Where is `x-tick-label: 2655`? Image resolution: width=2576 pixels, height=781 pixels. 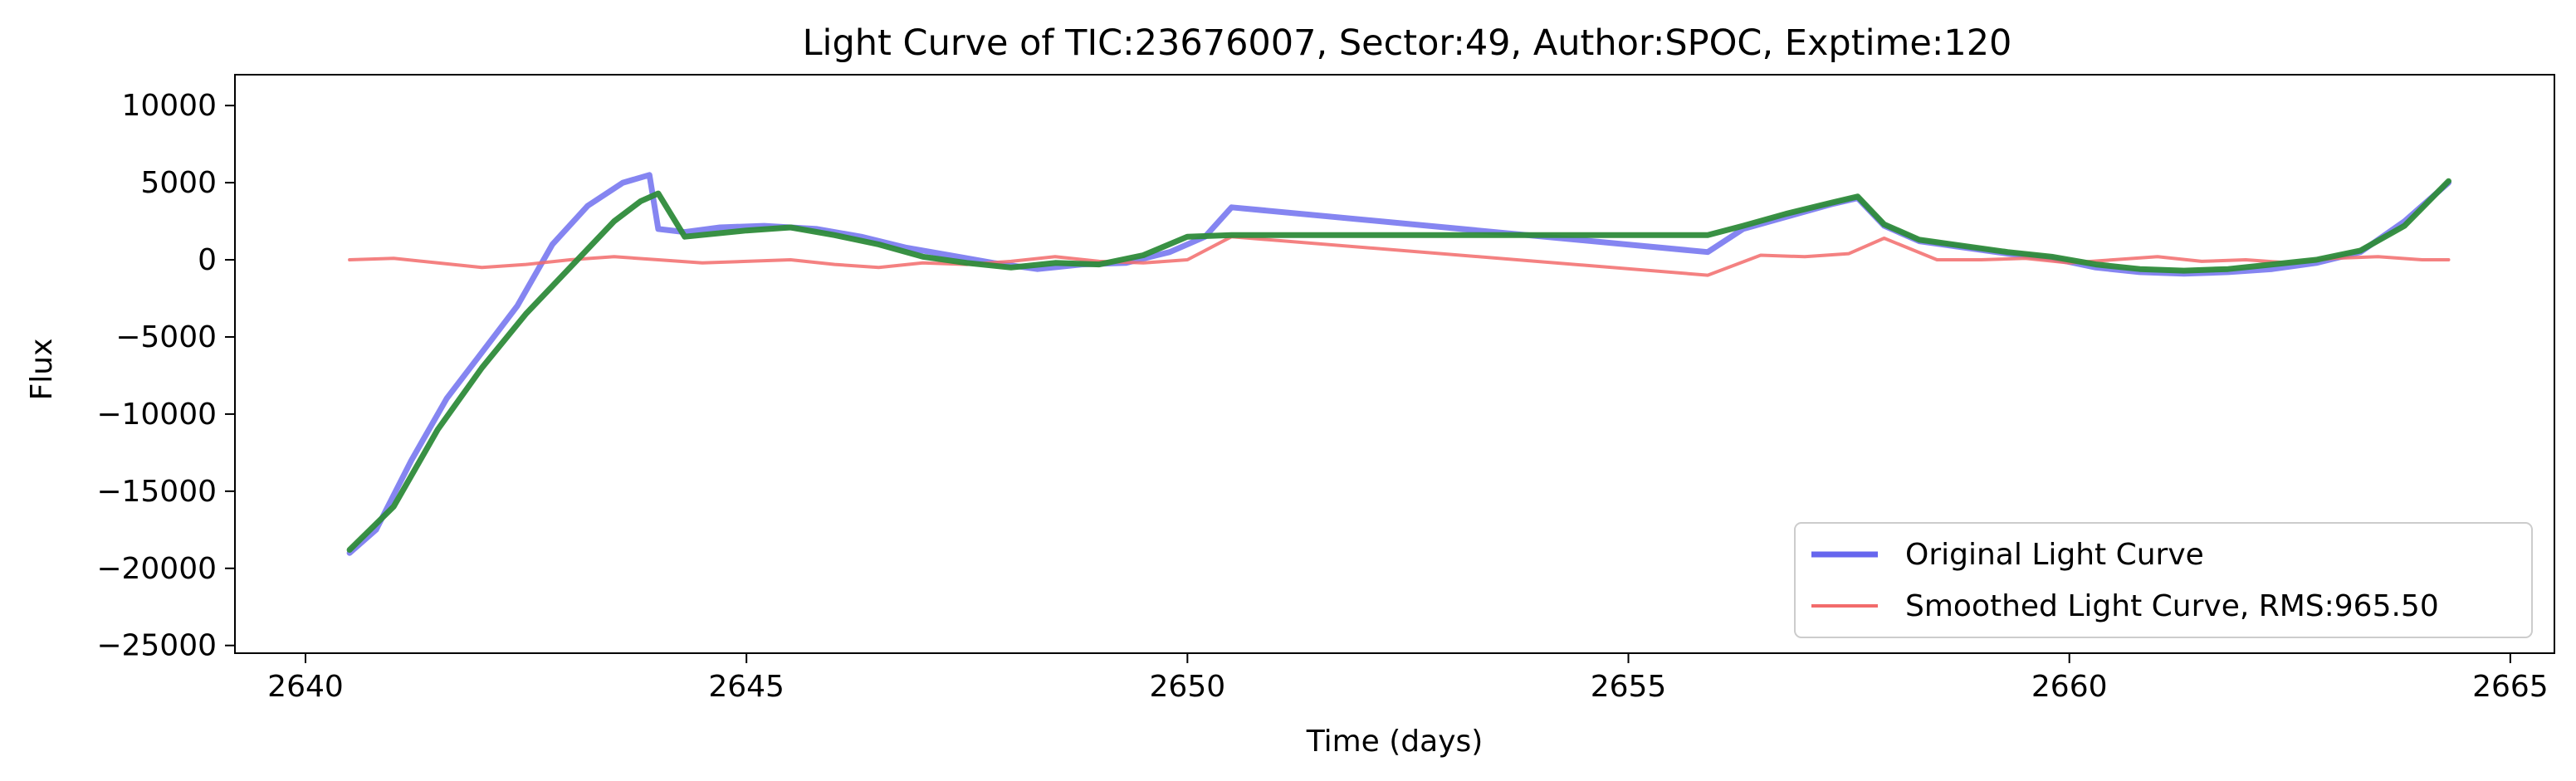 x-tick-label: 2655 is located at coordinates (1629, 687).